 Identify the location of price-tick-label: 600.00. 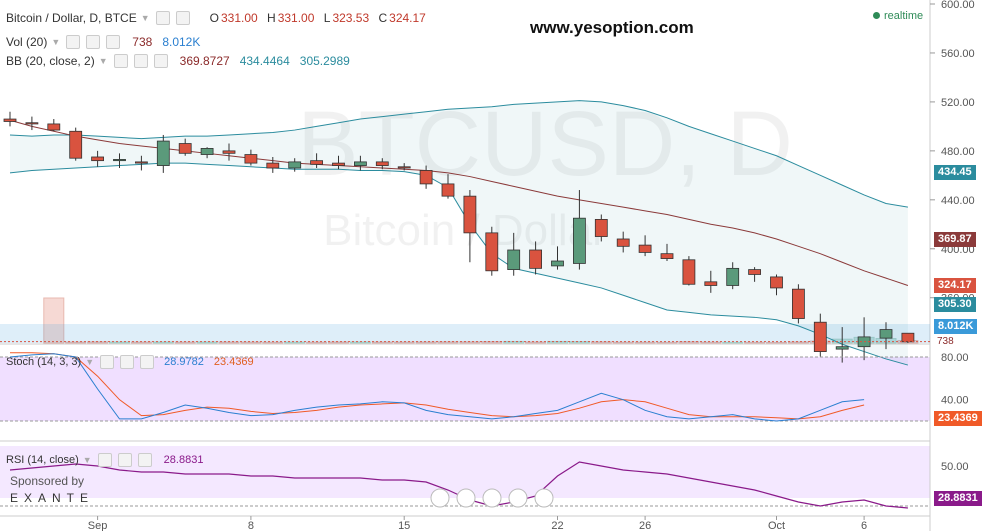
(958, 5).